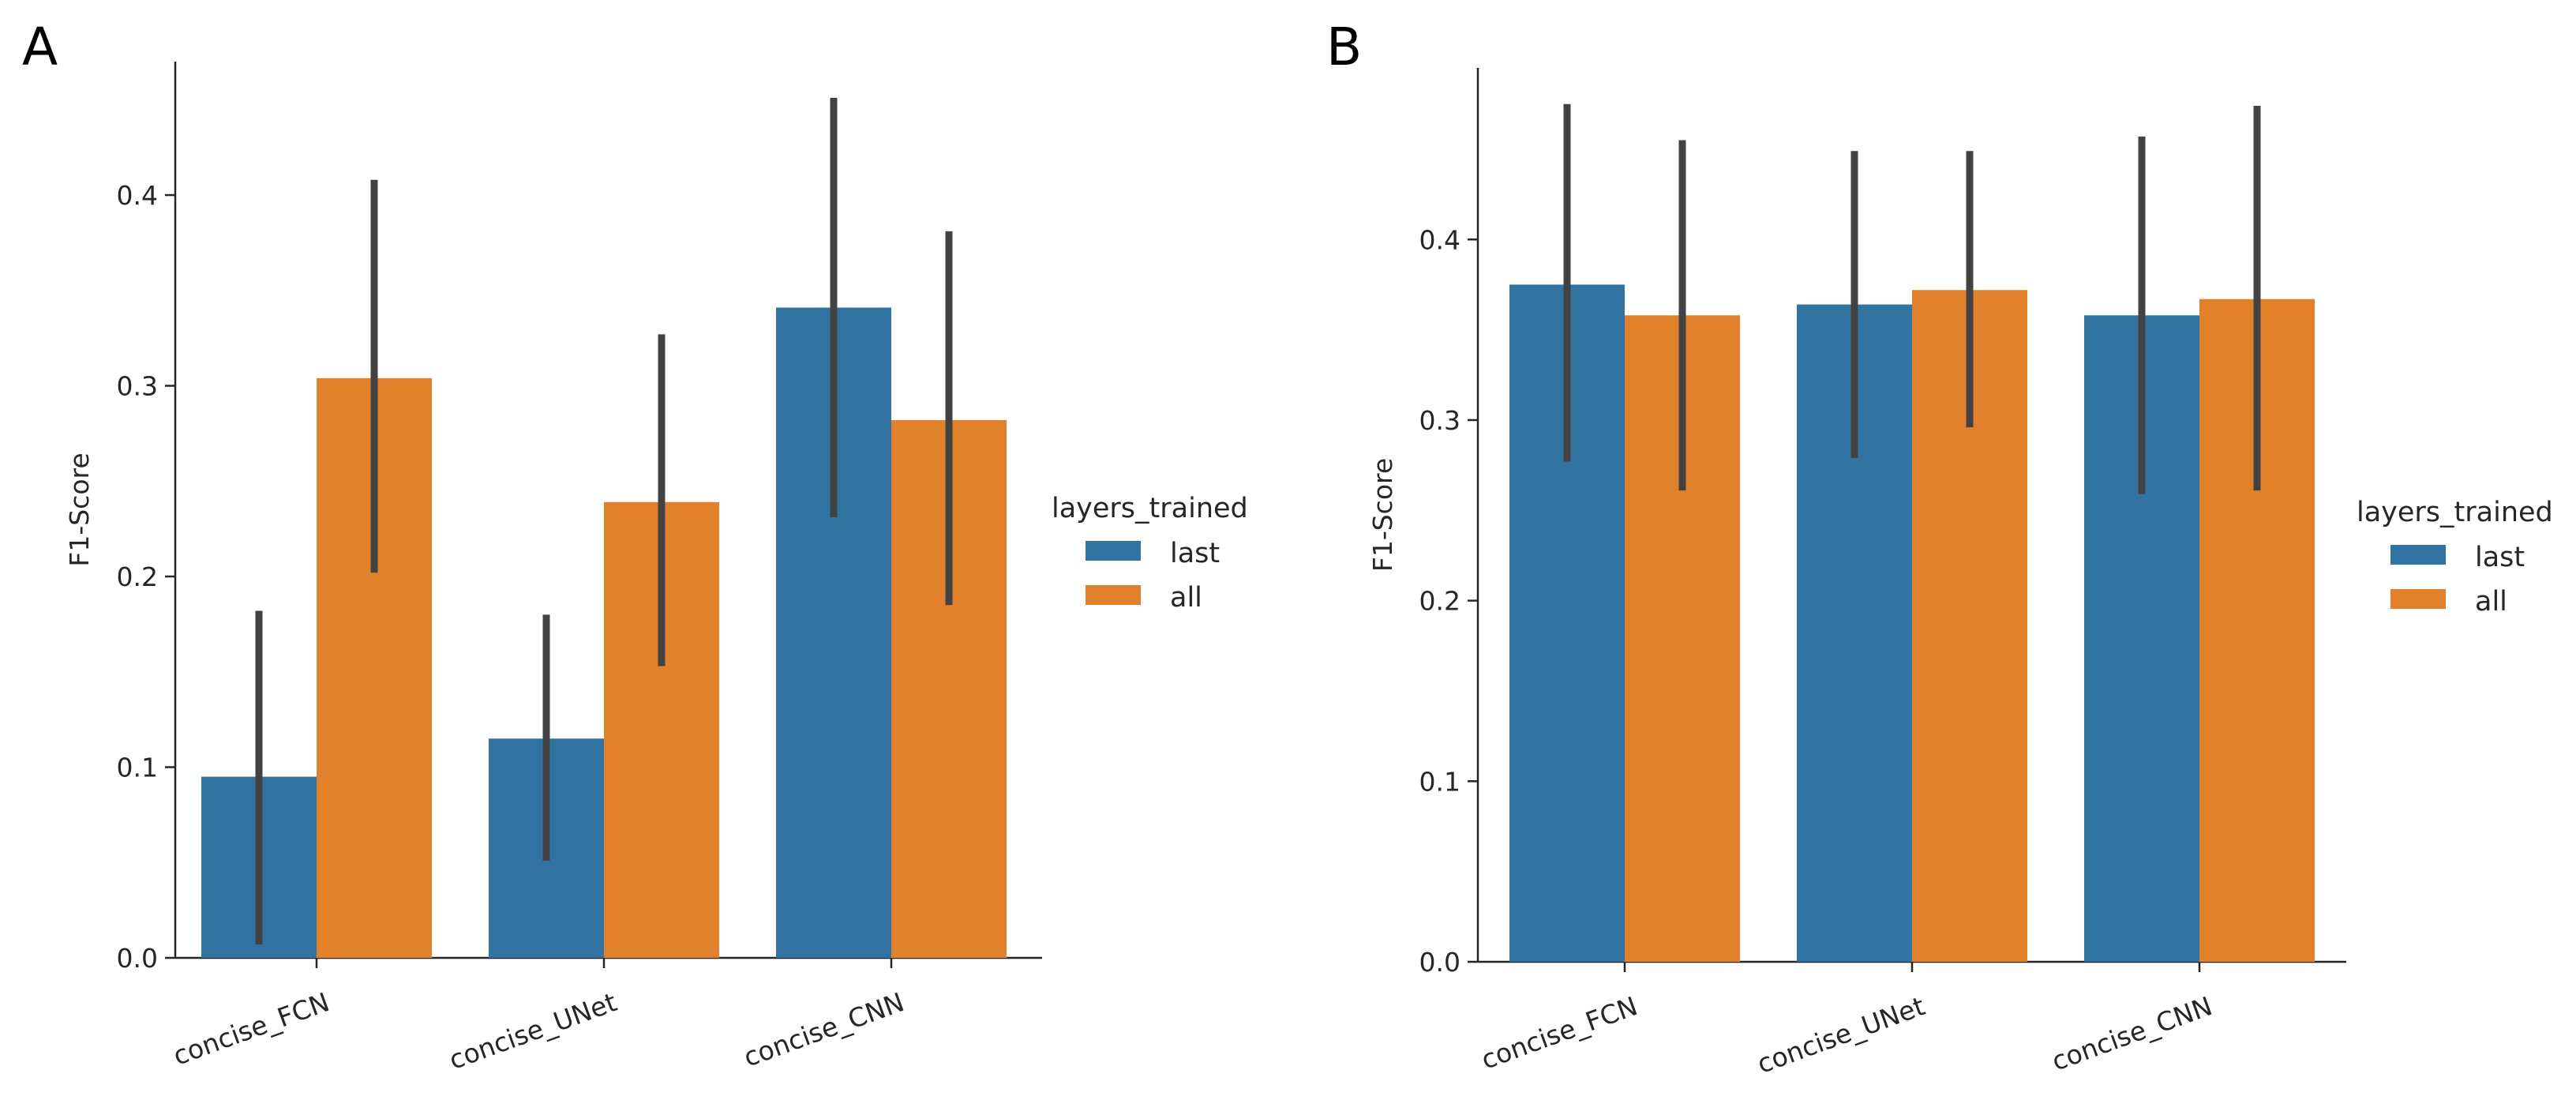 This screenshot has height=1100, width=2576. I want to click on panel-letter: A, so click(40, 47).